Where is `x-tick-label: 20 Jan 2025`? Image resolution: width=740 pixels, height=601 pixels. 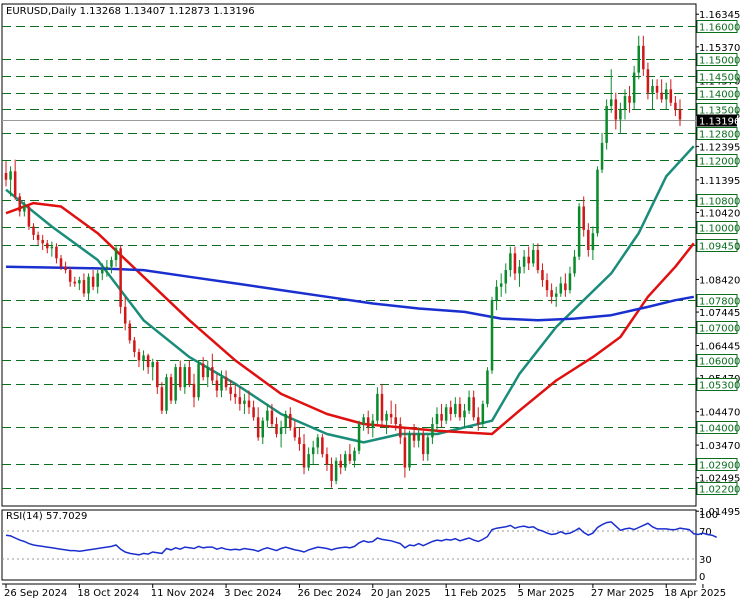
x-tick-label: 20 Jan 2025 is located at coordinates (401, 593).